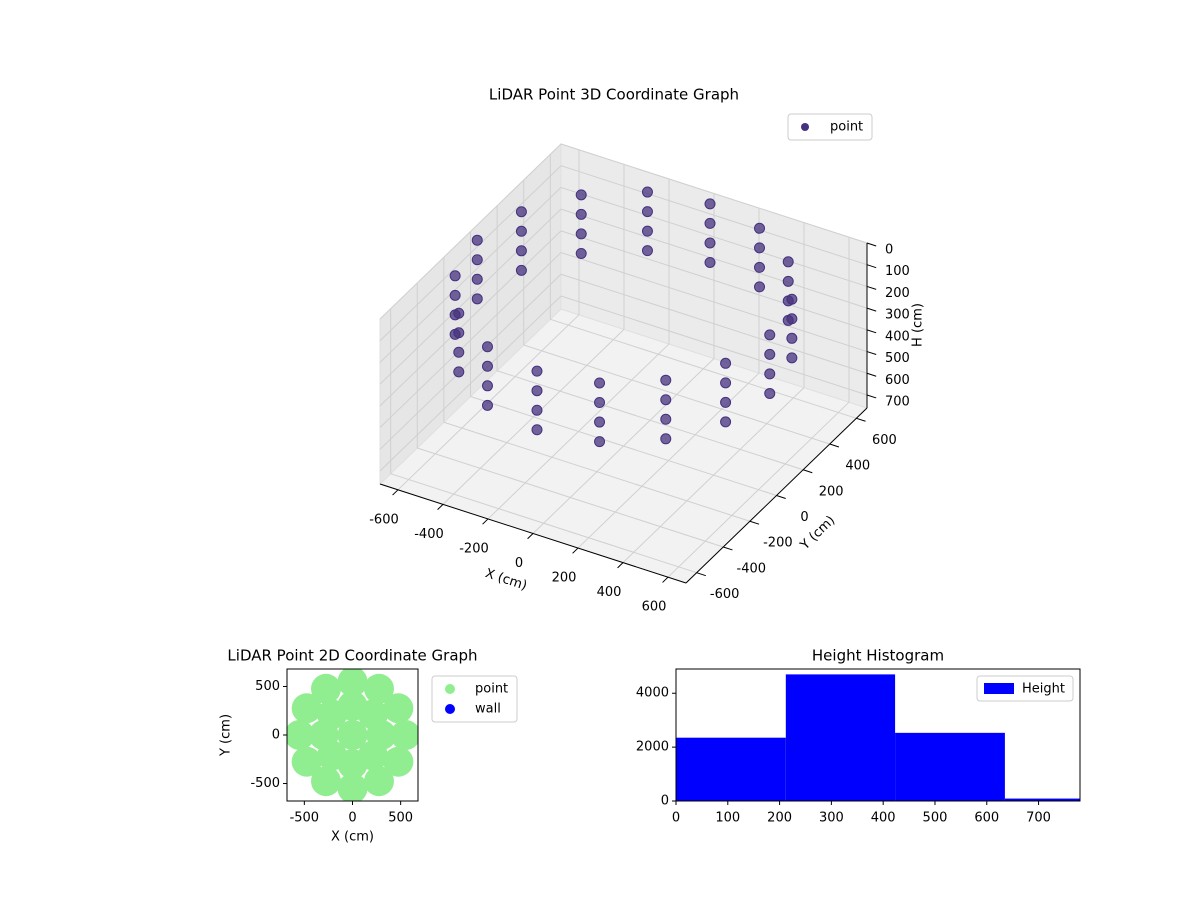 The width and height of the screenshot is (1200, 904). I want to click on plot-area, so click(878, 737).